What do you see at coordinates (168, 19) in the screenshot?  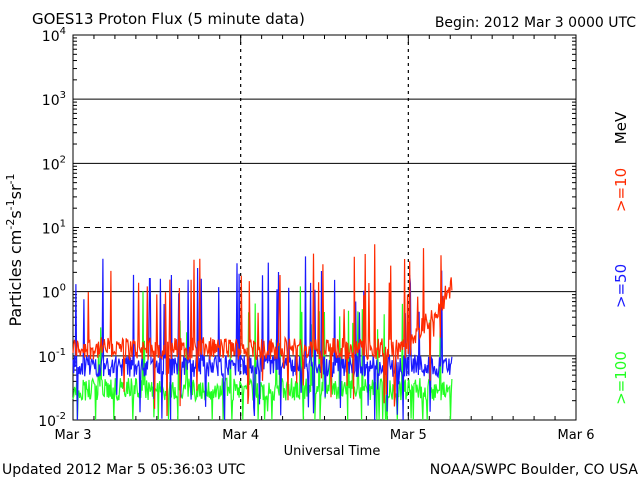 I see `chart-title: GOES13 Proton Flux (5 minute data)` at bounding box center [168, 19].